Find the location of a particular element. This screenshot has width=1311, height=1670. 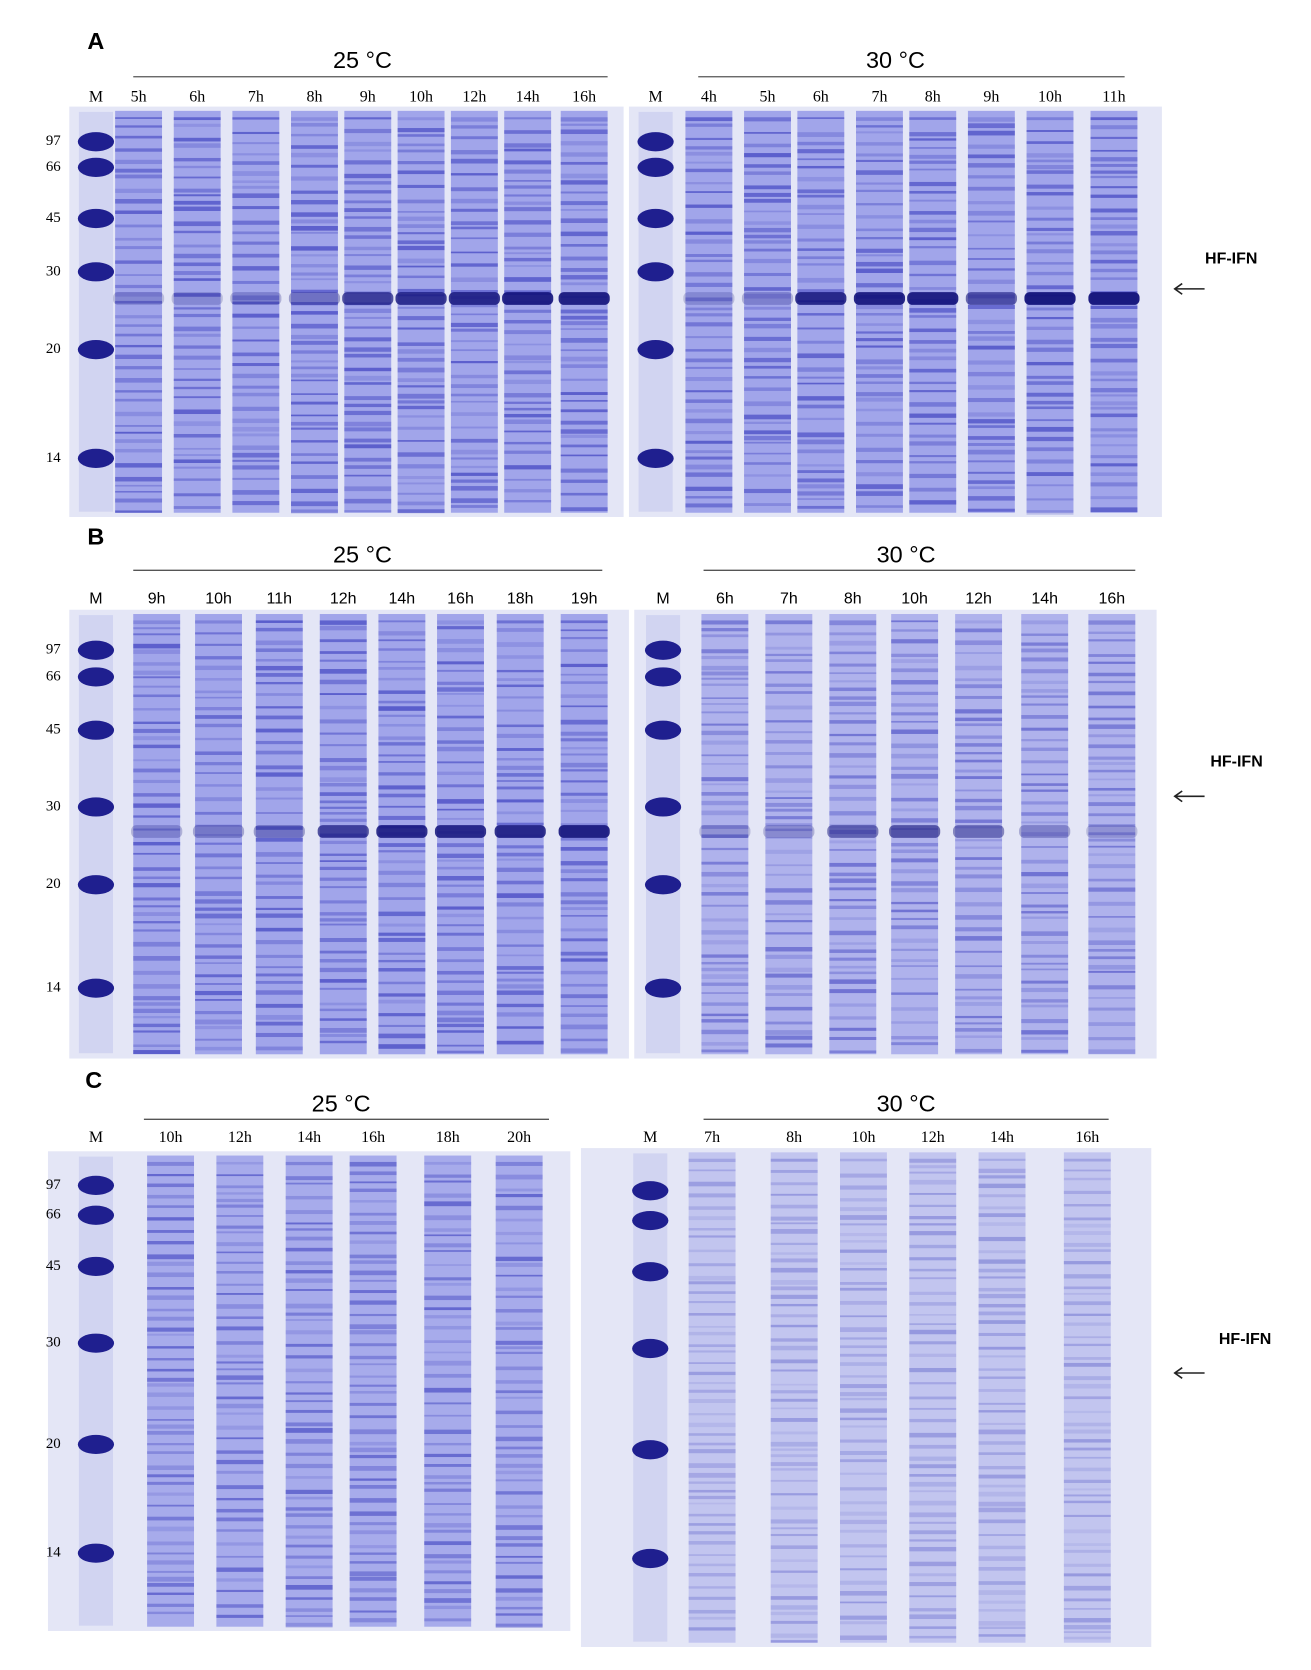

product-band is located at coordinates (256, 298).